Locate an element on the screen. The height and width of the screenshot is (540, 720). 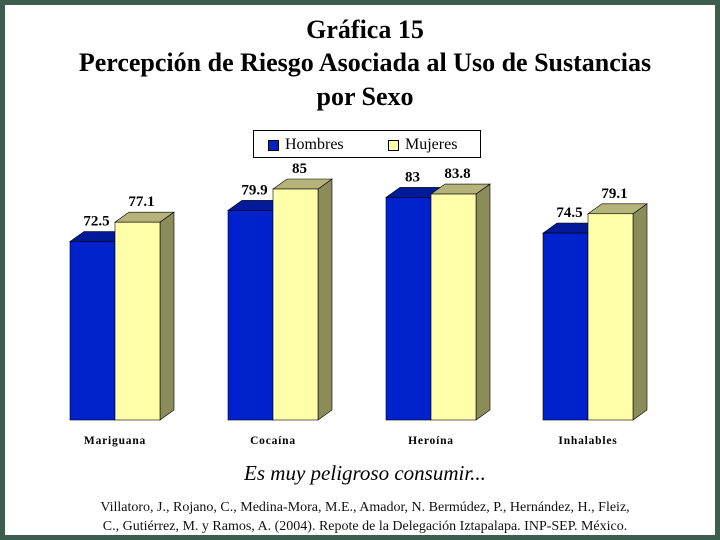
bar-inhalables-hombres is located at coordinates (565, 326).